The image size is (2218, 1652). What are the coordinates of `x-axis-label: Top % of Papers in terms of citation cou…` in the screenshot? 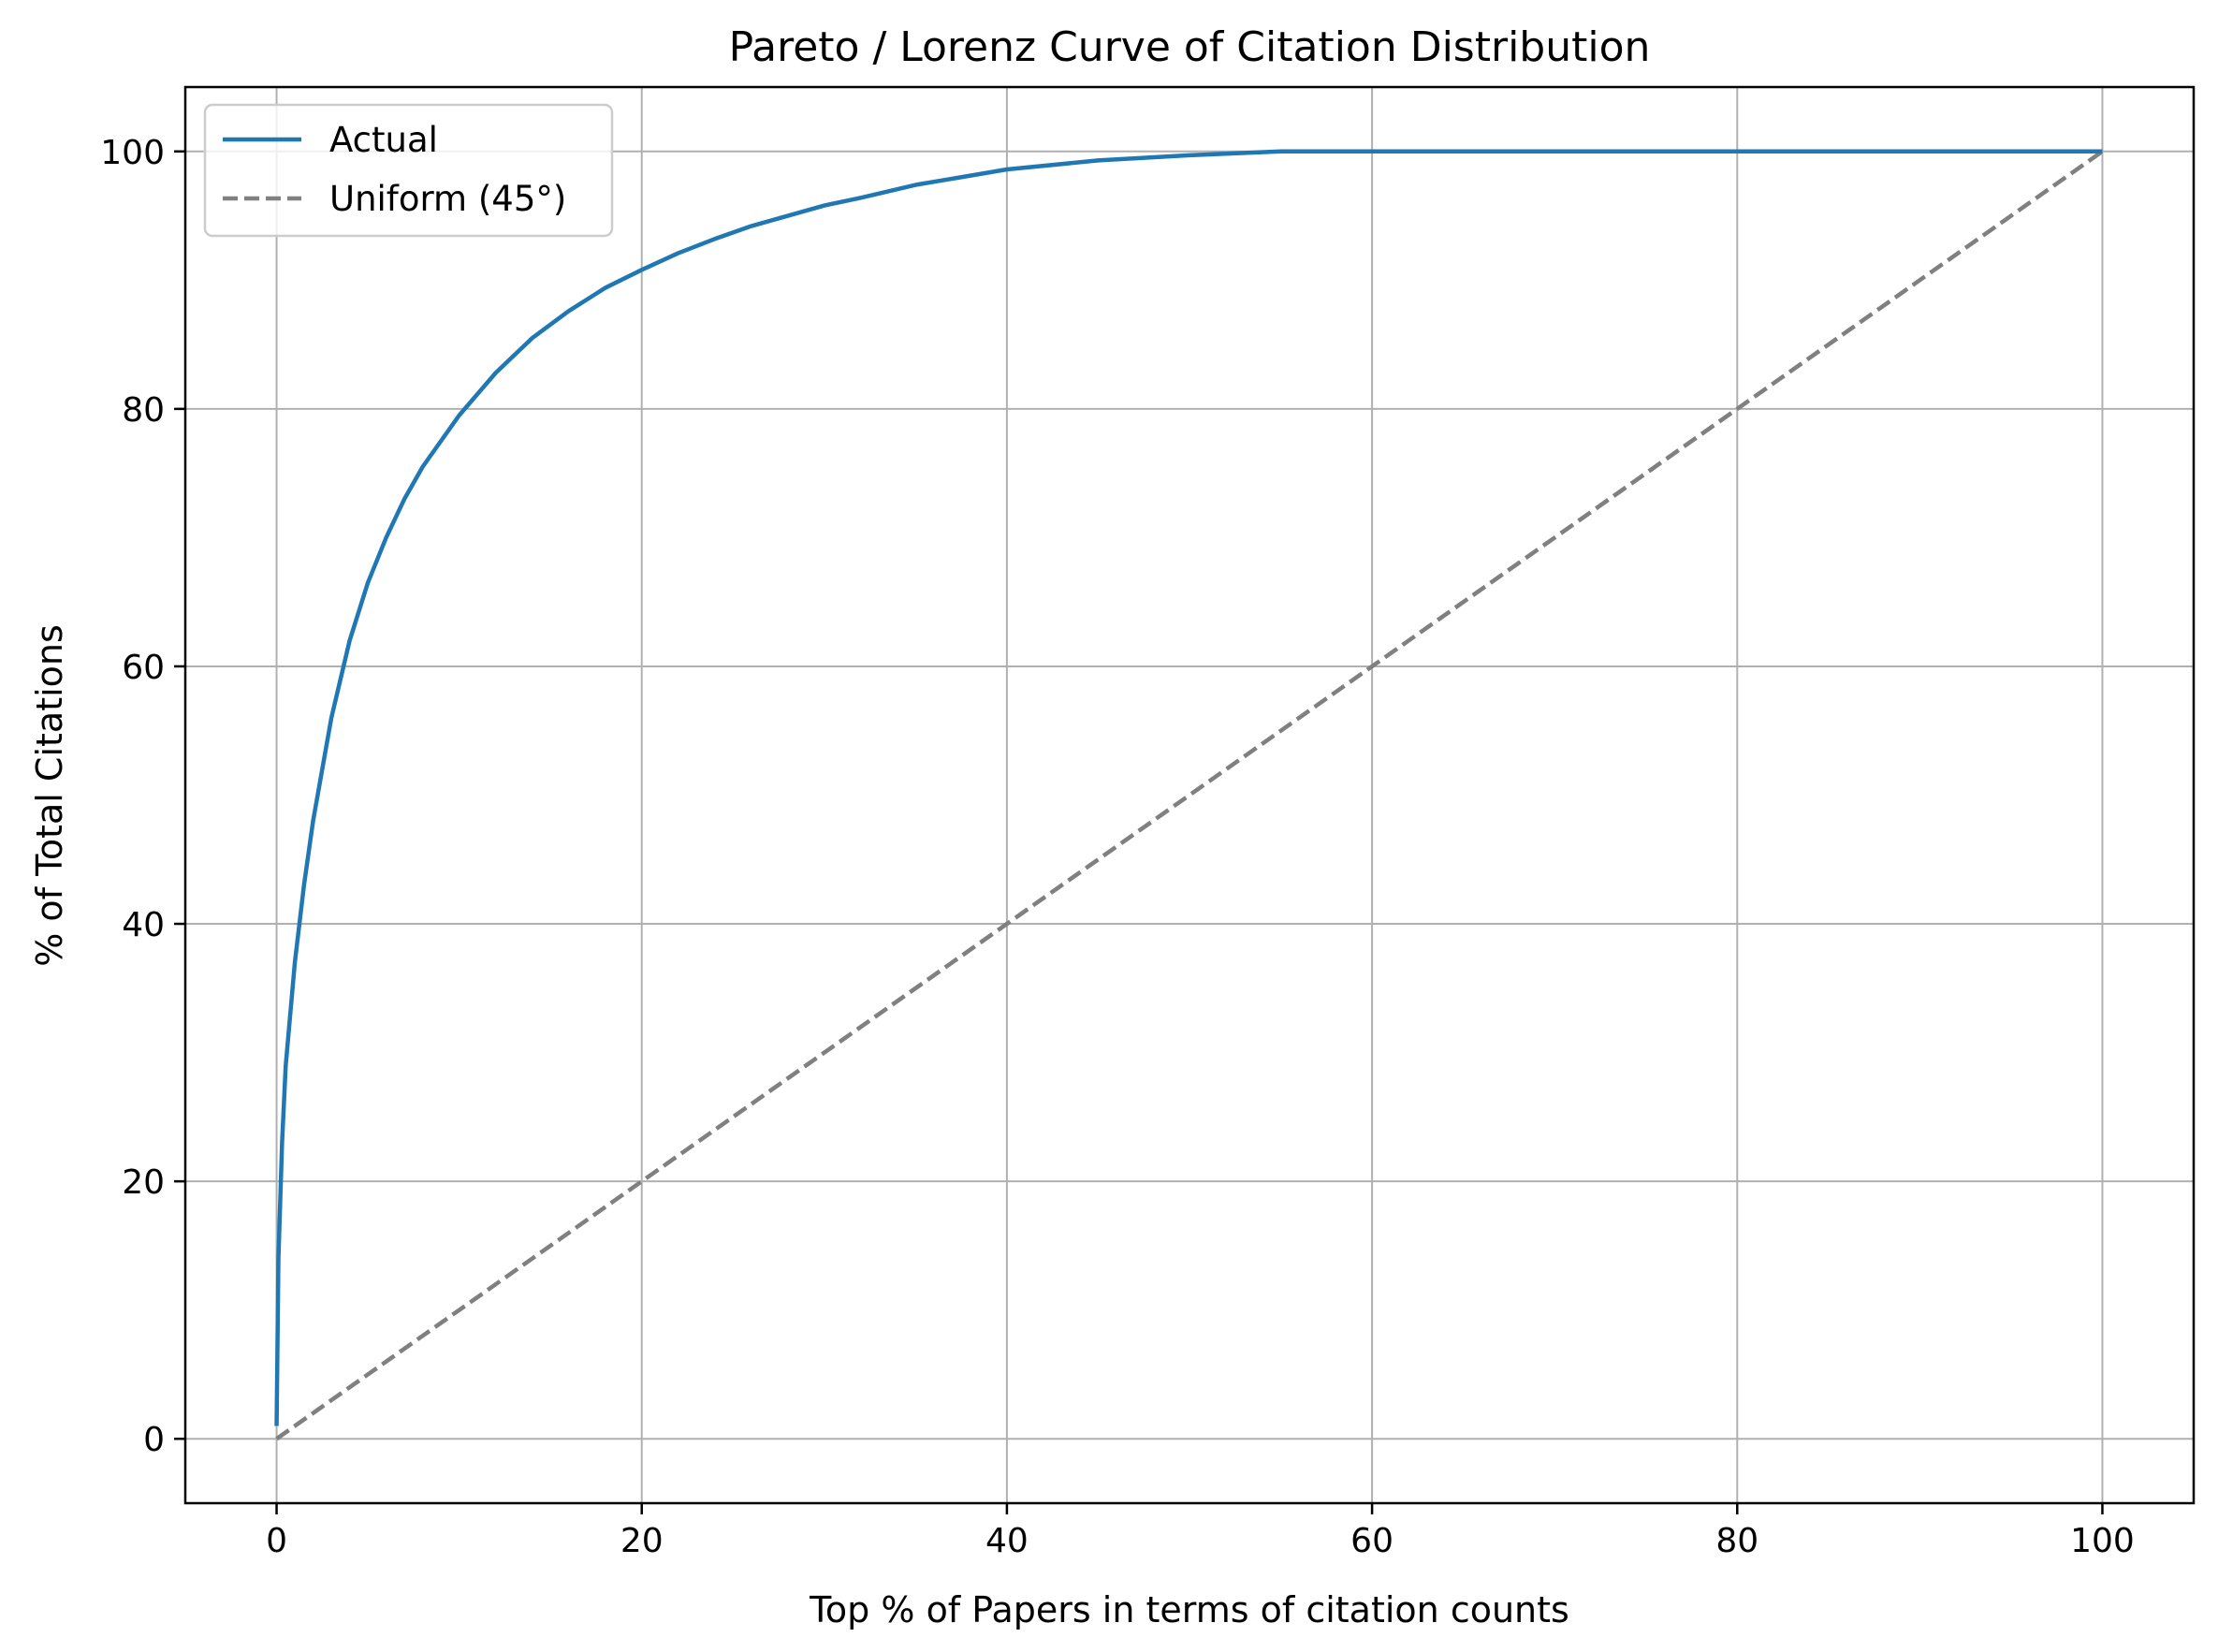 It's located at (1189, 1609).